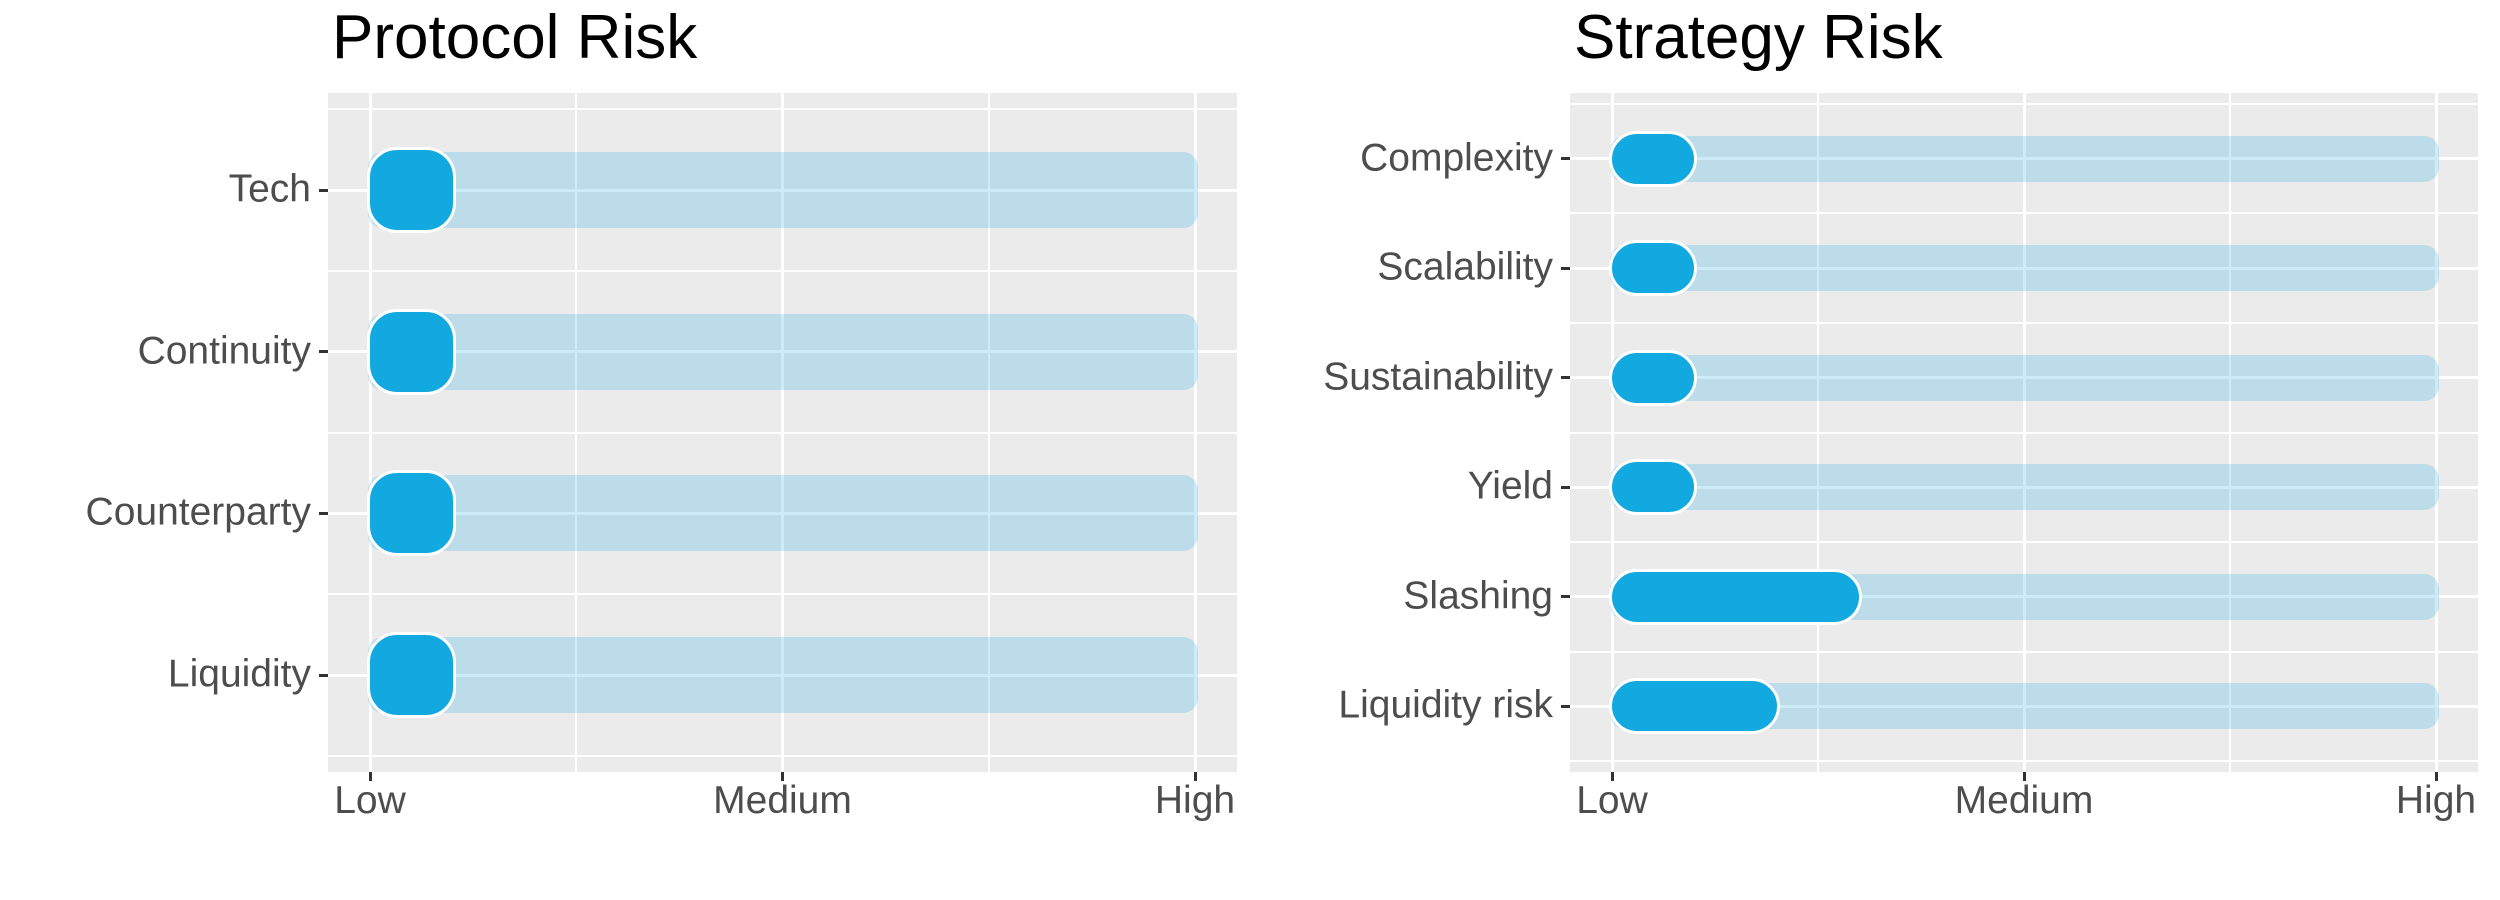  Describe the element at coordinates (1465, 267) in the screenshot. I see `y-axis-label: Scalability` at that location.